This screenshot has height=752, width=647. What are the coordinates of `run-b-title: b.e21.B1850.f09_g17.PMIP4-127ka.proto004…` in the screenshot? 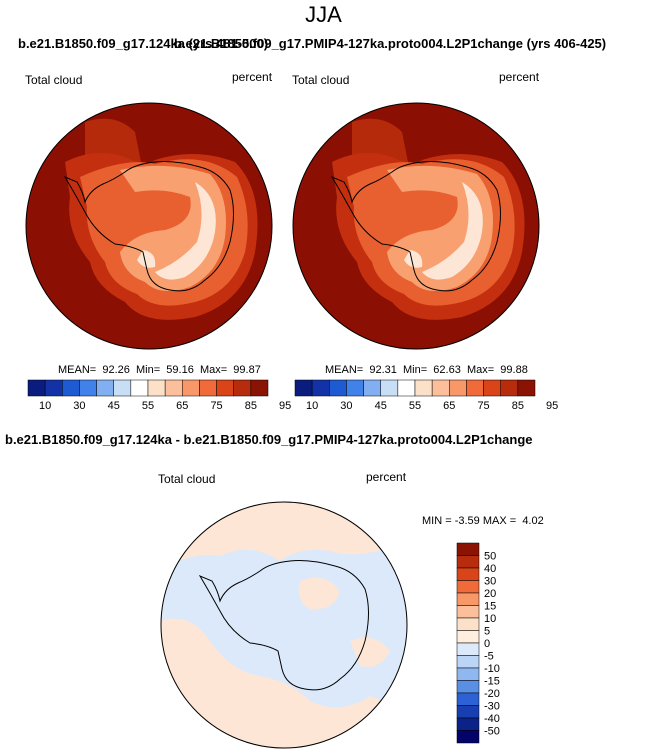 It's located at (390, 43).